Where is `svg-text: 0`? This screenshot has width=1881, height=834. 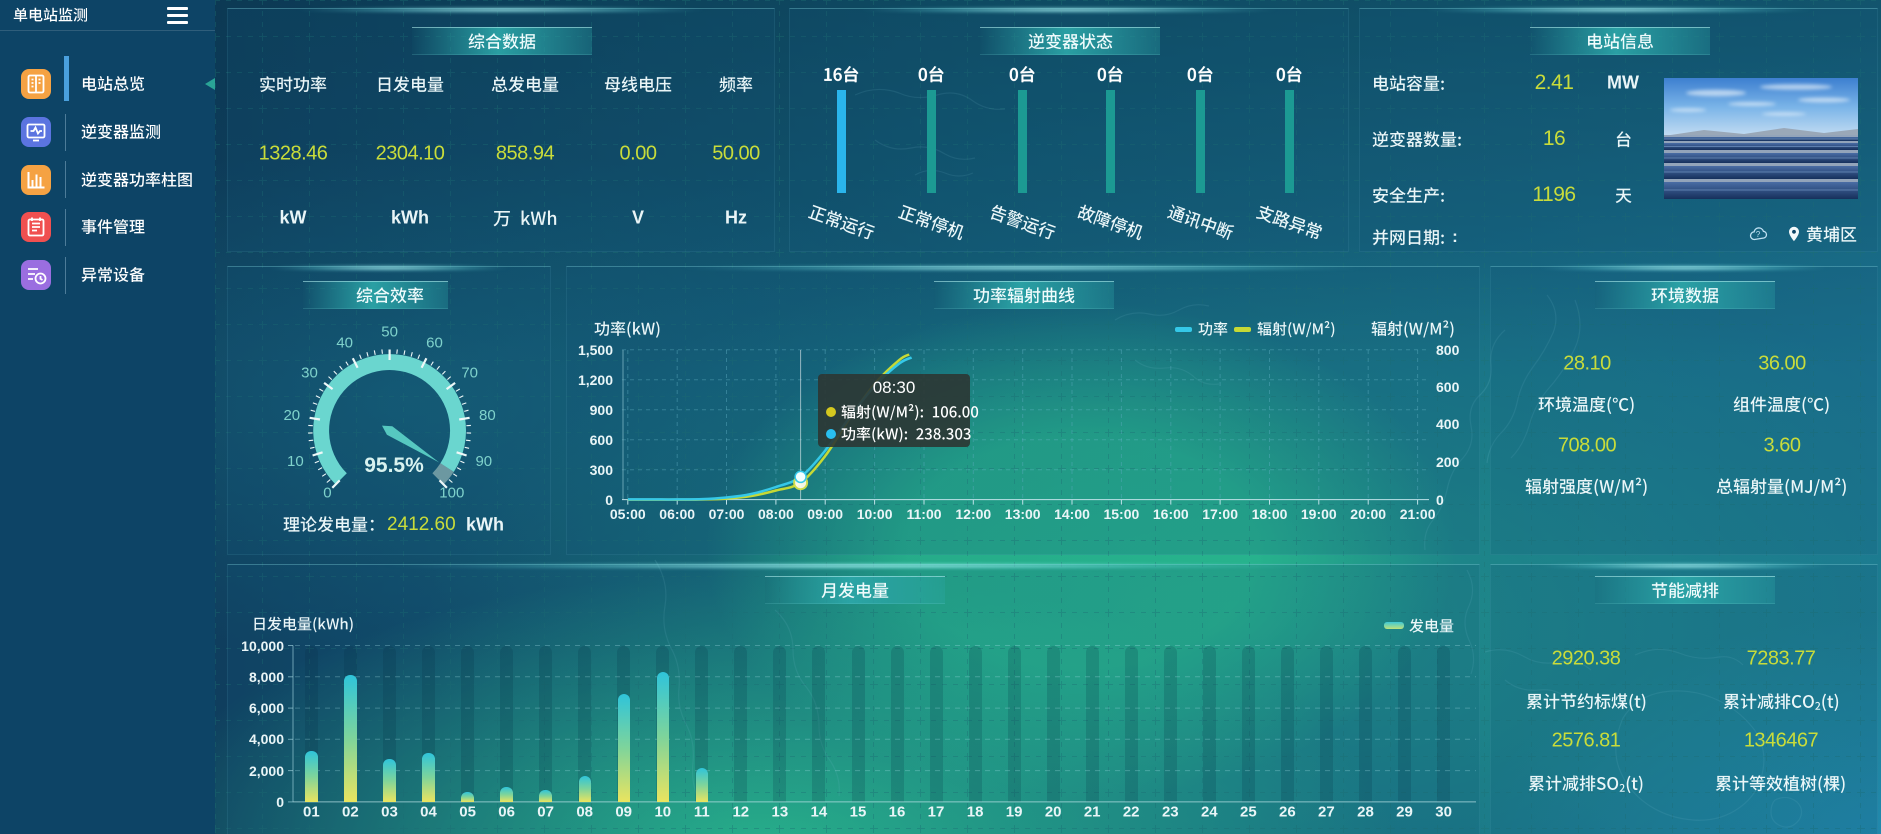 svg-text: 0 is located at coordinates (327, 493).